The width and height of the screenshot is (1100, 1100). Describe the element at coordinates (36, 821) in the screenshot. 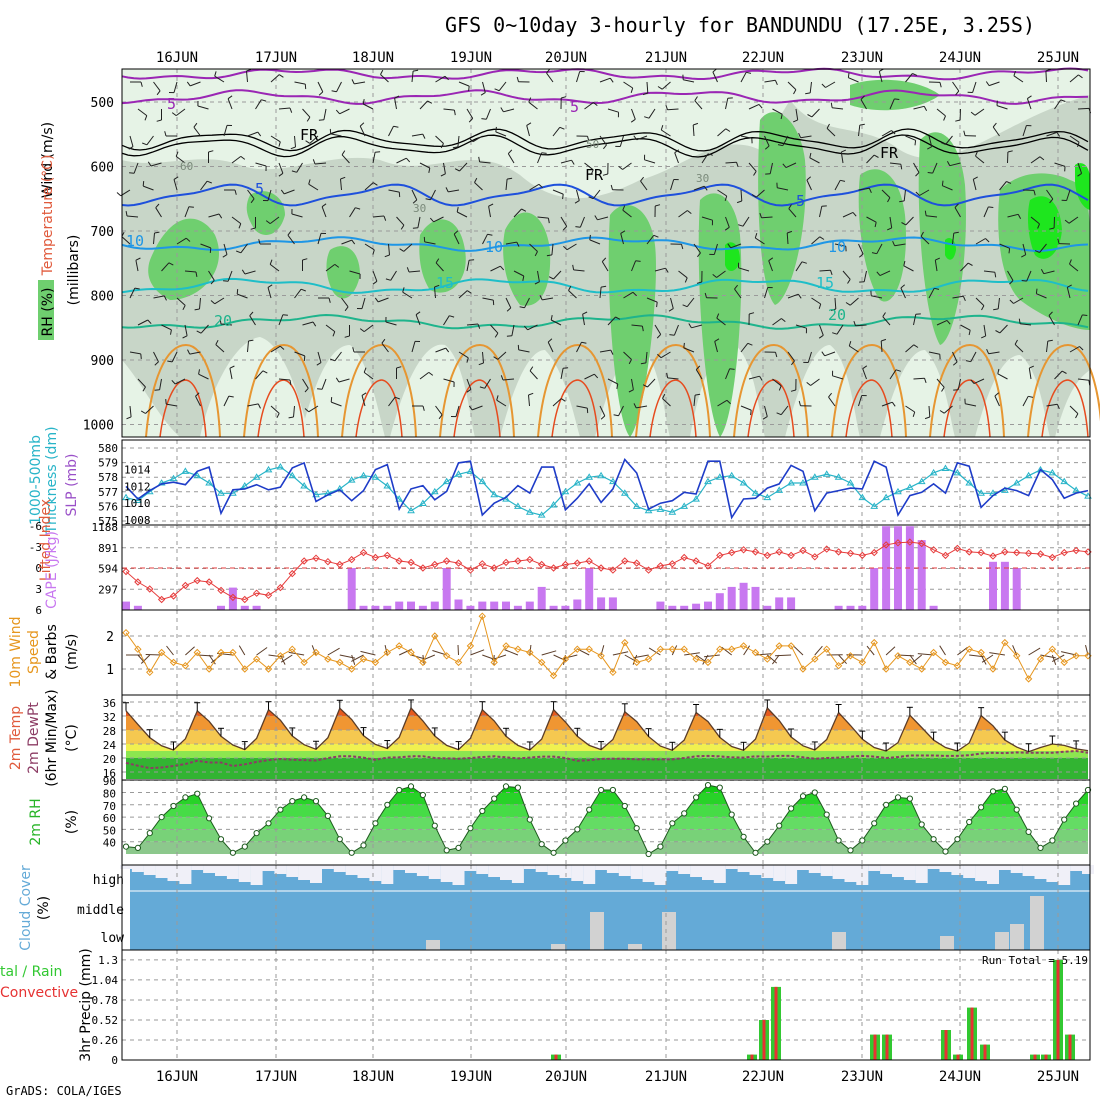

I see `axis-label-rh2m: 2m RH` at that location.